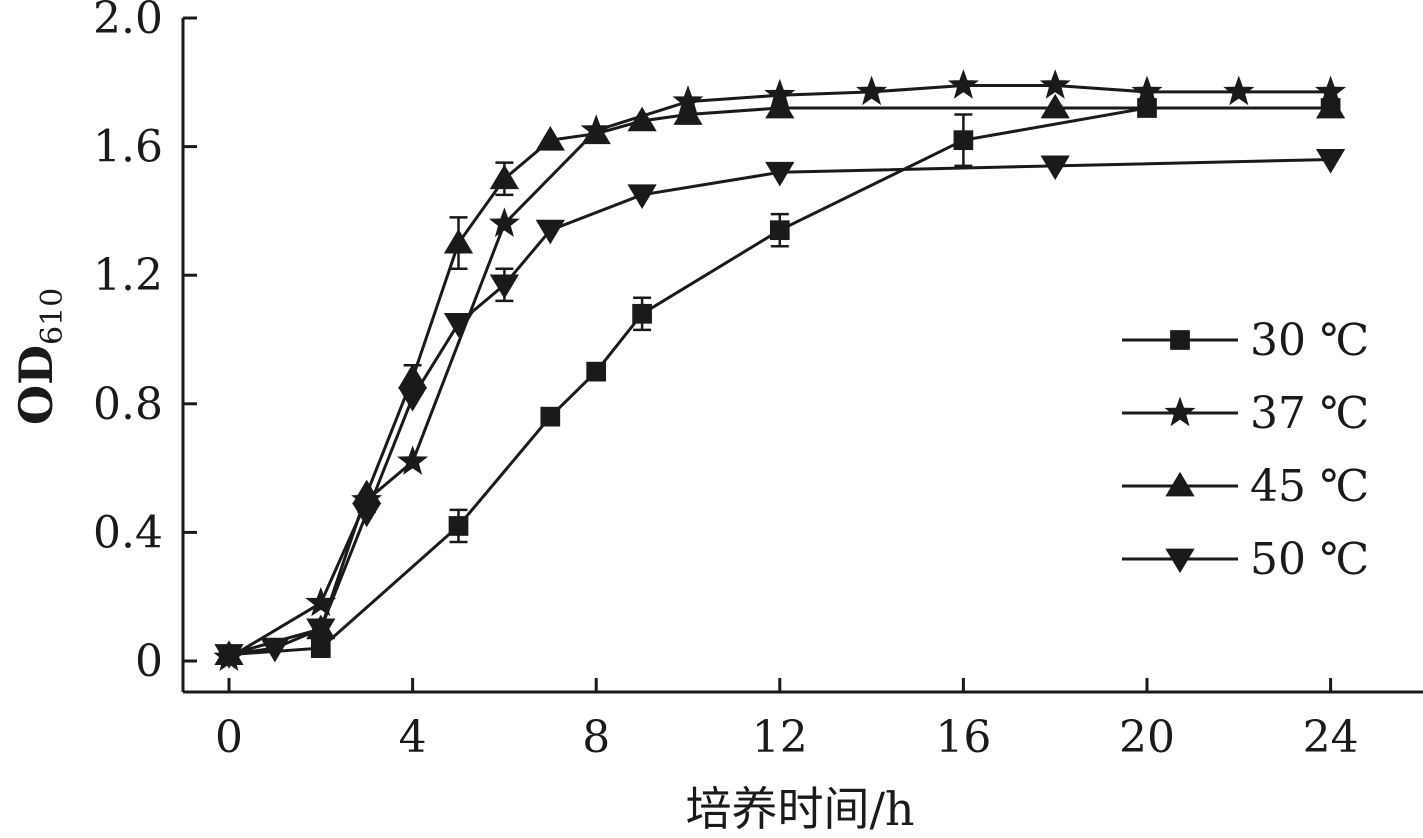 The height and width of the screenshot is (838, 1423). Describe the element at coordinates (1309, 486) in the screenshot. I see `legend-label: 45 ℃` at that location.